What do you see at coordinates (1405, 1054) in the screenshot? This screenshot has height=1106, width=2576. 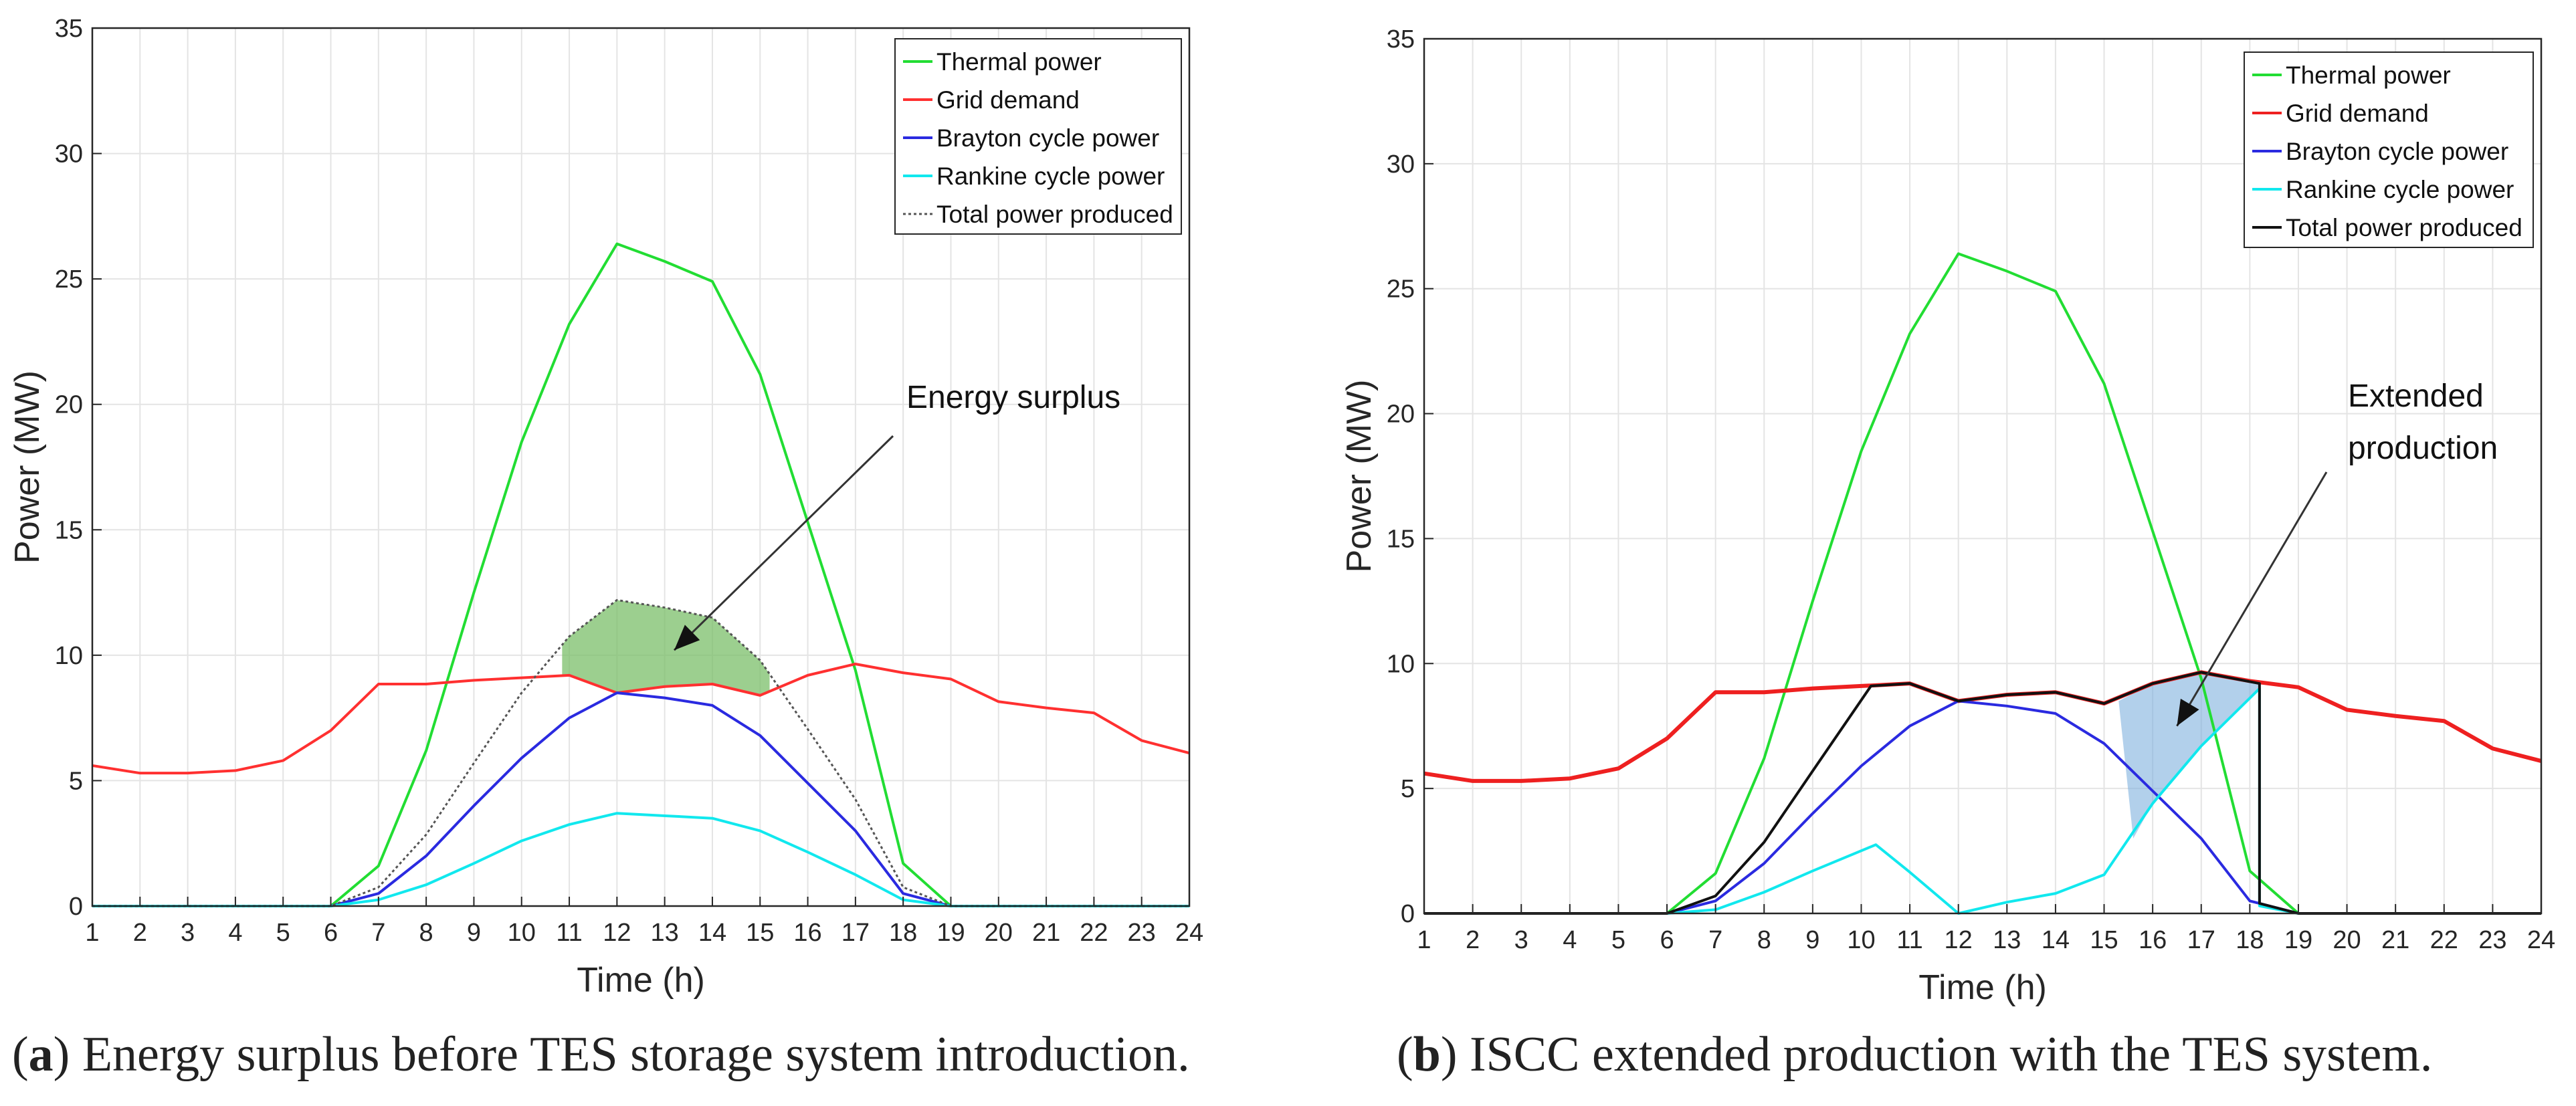 I see `caption-b-open: (` at bounding box center [1405, 1054].